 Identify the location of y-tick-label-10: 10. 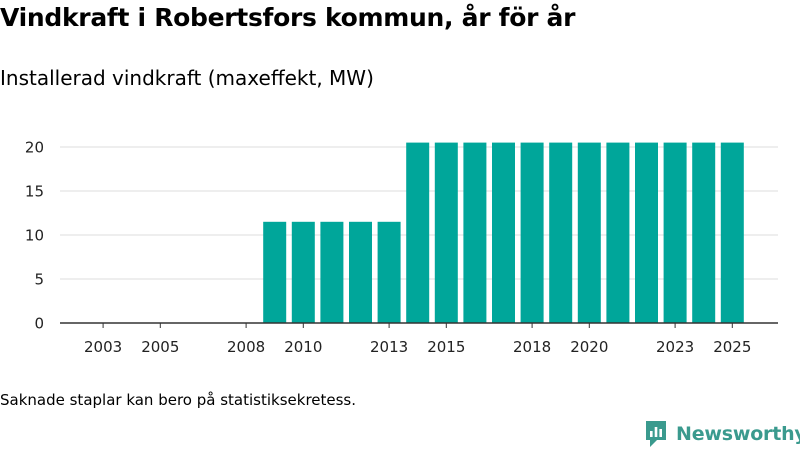
(34, 236).